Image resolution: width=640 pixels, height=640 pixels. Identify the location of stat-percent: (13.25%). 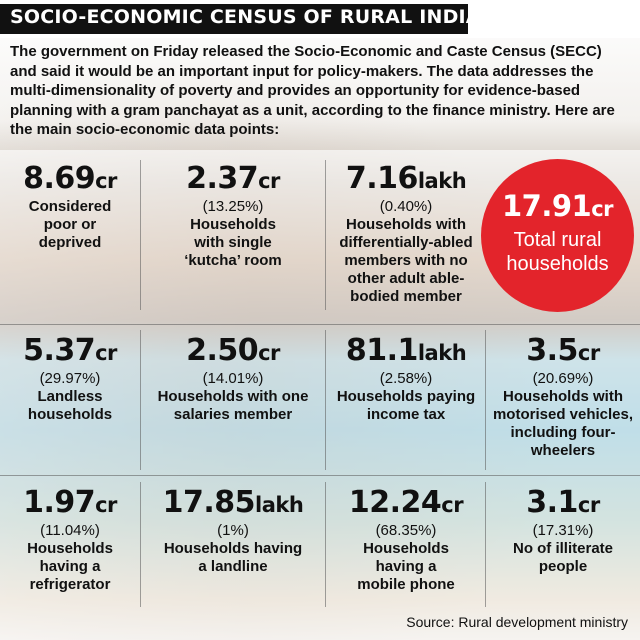
(233, 206).